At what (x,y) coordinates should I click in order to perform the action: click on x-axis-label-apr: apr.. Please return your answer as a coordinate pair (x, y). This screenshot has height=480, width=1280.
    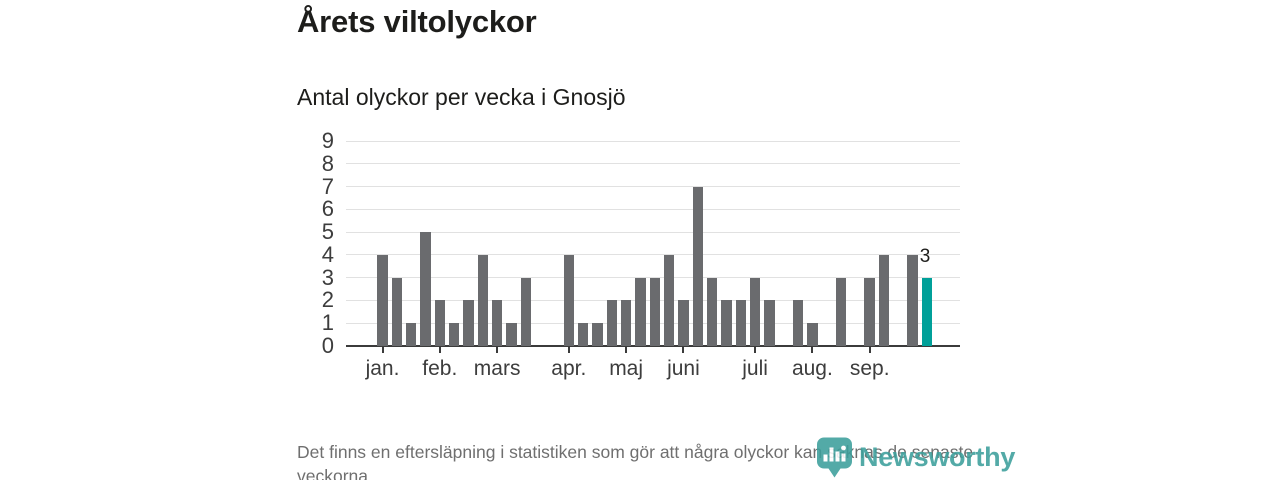
    Looking at the image, I should click on (569, 368).